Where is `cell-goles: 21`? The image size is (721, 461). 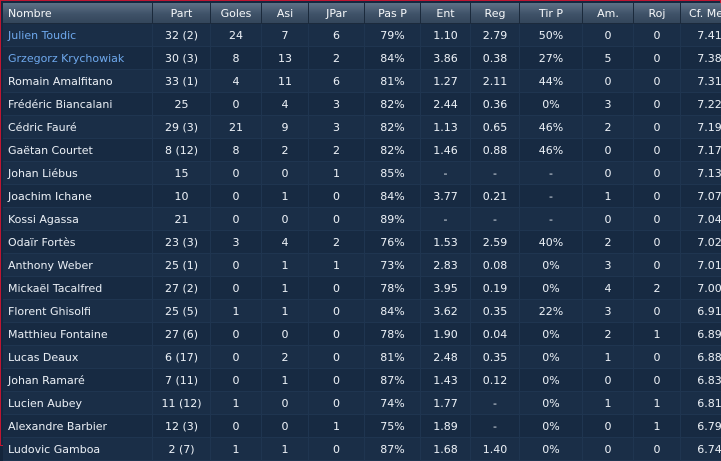
cell-goles: 21 is located at coordinates (236, 127).